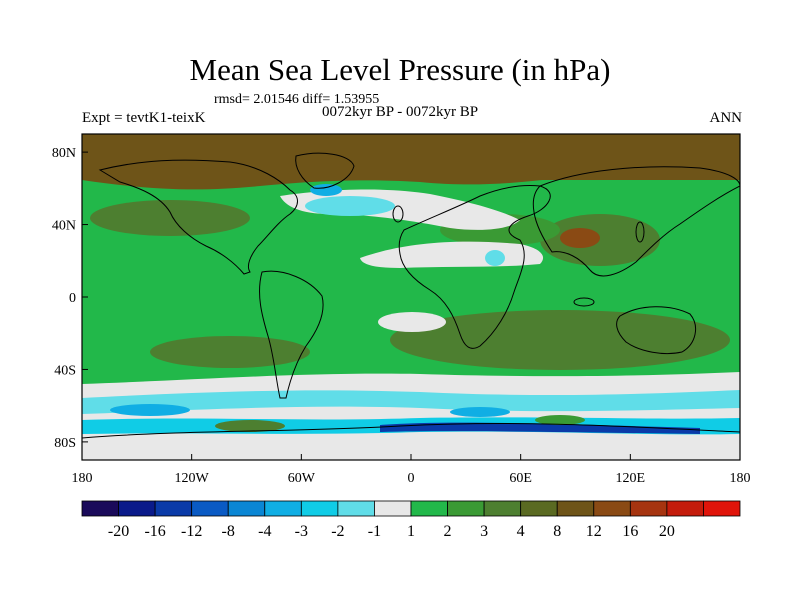  What do you see at coordinates (302, 478) in the screenshot?
I see `x-tick-label: 60W` at bounding box center [302, 478].